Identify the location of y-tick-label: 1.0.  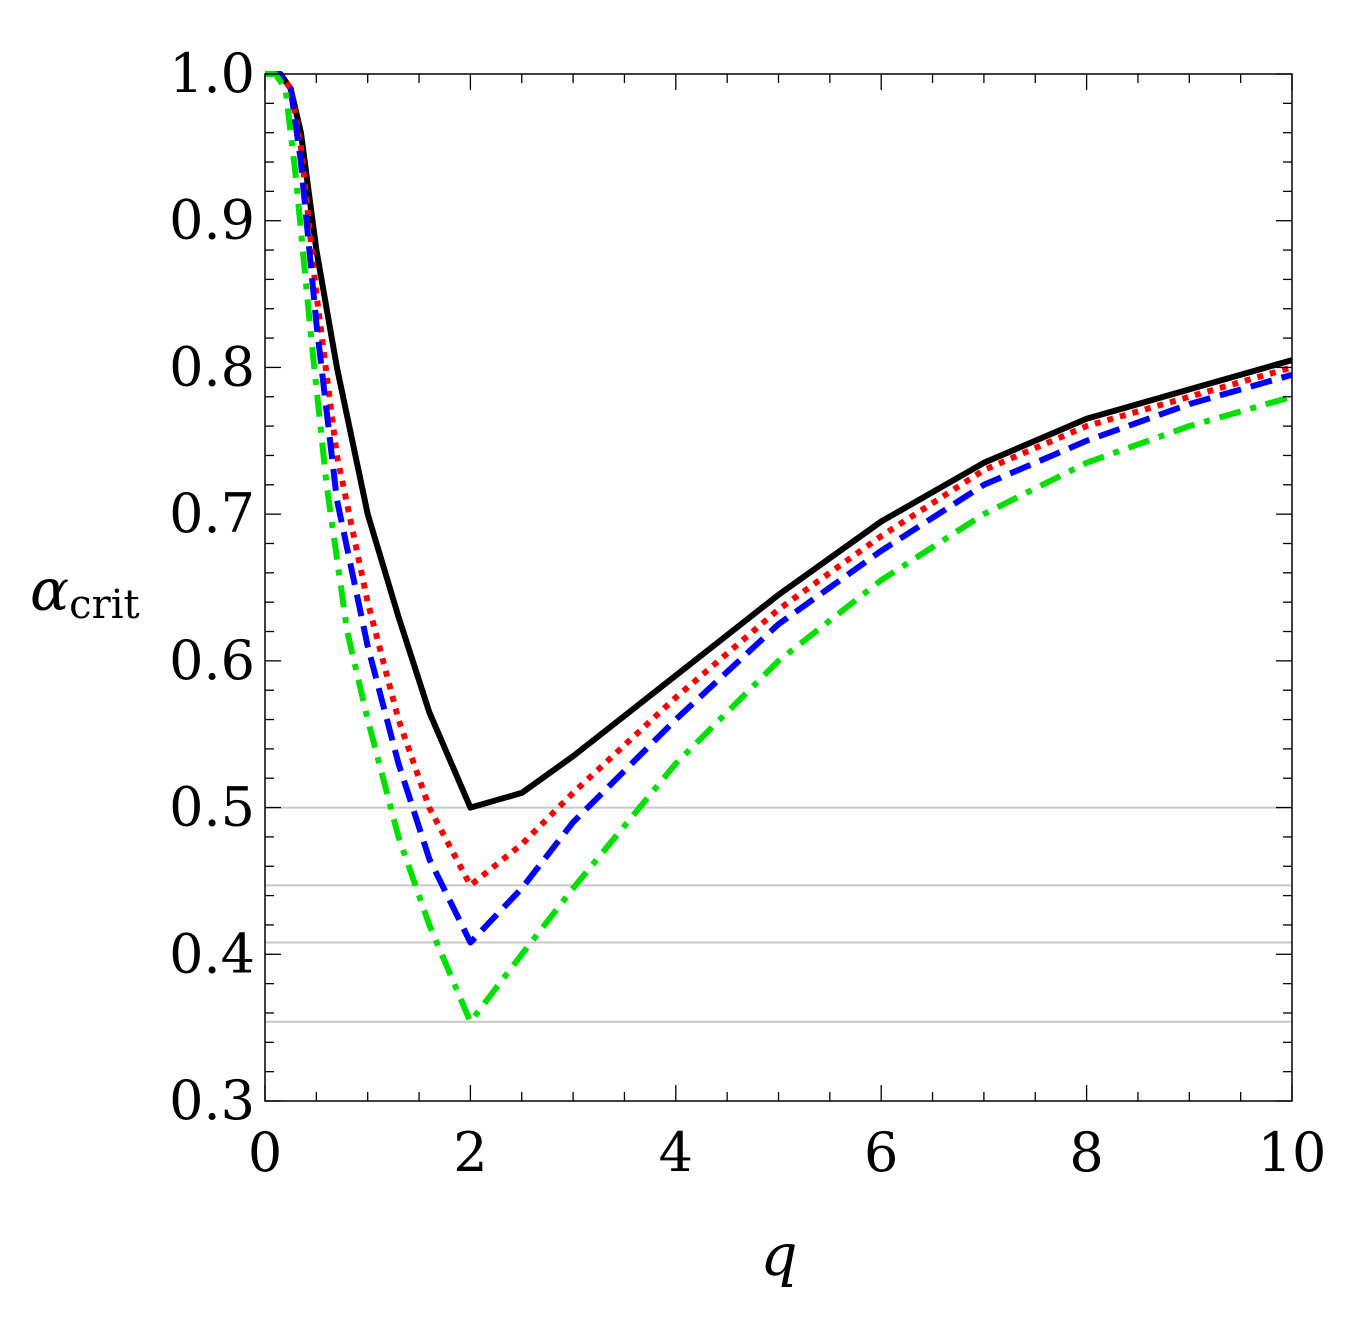
(212, 73).